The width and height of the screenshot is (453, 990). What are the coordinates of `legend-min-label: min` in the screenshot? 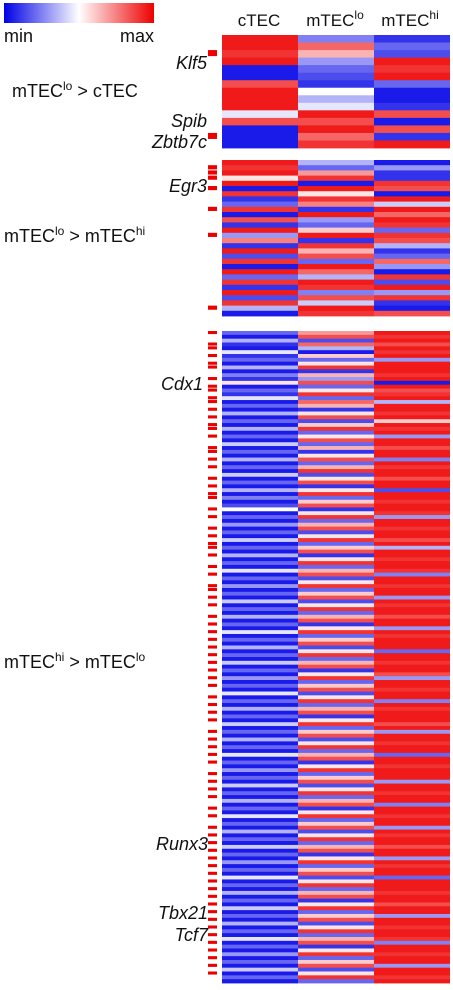 It's located at (18, 36).